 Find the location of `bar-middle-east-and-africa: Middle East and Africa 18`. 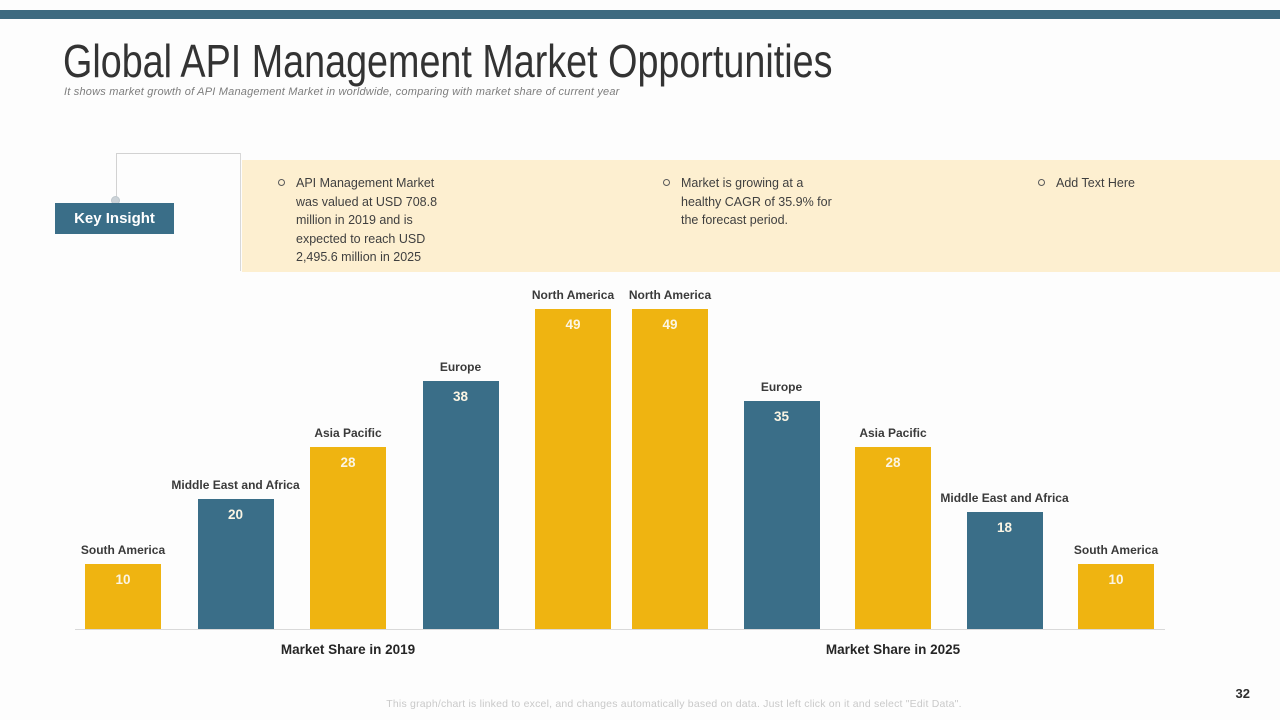

bar-middle-east-and-africa: Middle East and Africa 18 is located at coordinates (1004, 560).